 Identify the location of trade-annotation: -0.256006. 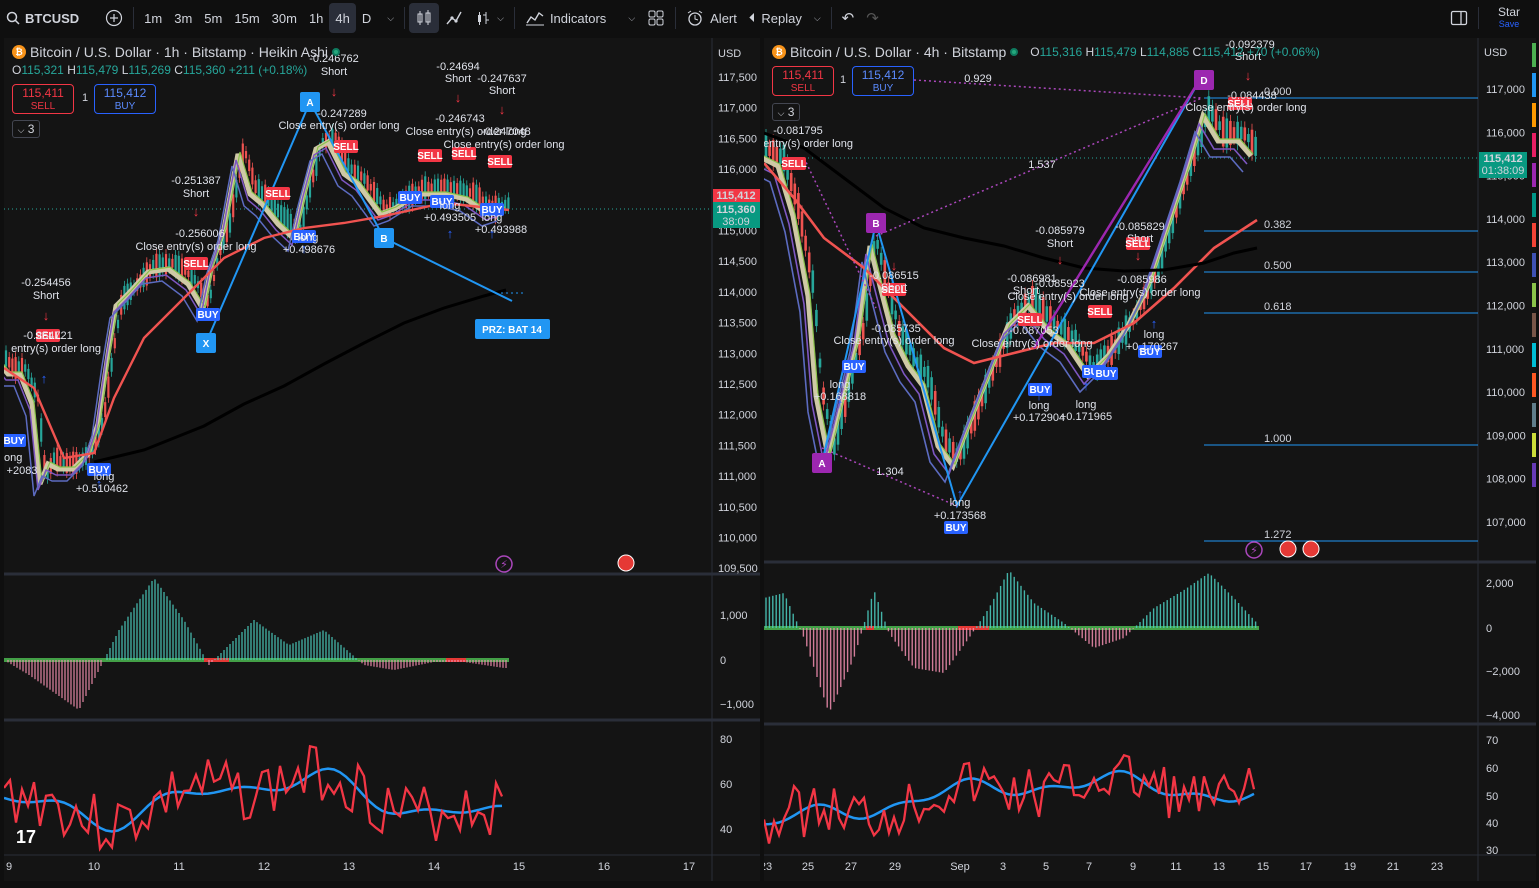
(200, 234).